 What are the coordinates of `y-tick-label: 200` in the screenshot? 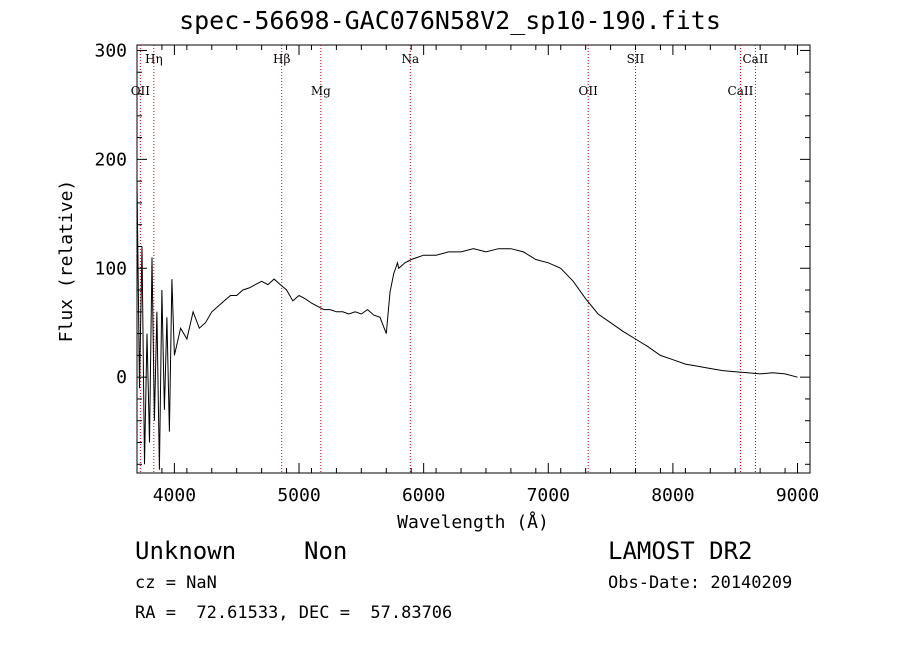 It's located at (110, 159).